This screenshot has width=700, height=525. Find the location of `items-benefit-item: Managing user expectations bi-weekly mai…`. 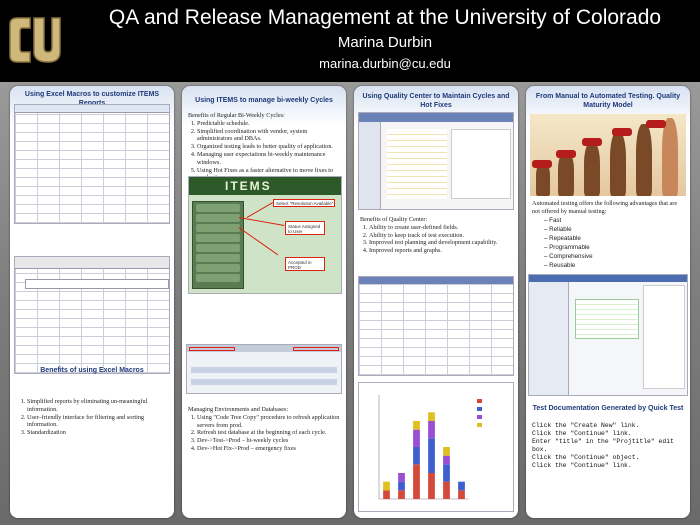

items-benefit-item: Managing user expectations bi-weekly mai… is located at coordinates (269, 159).